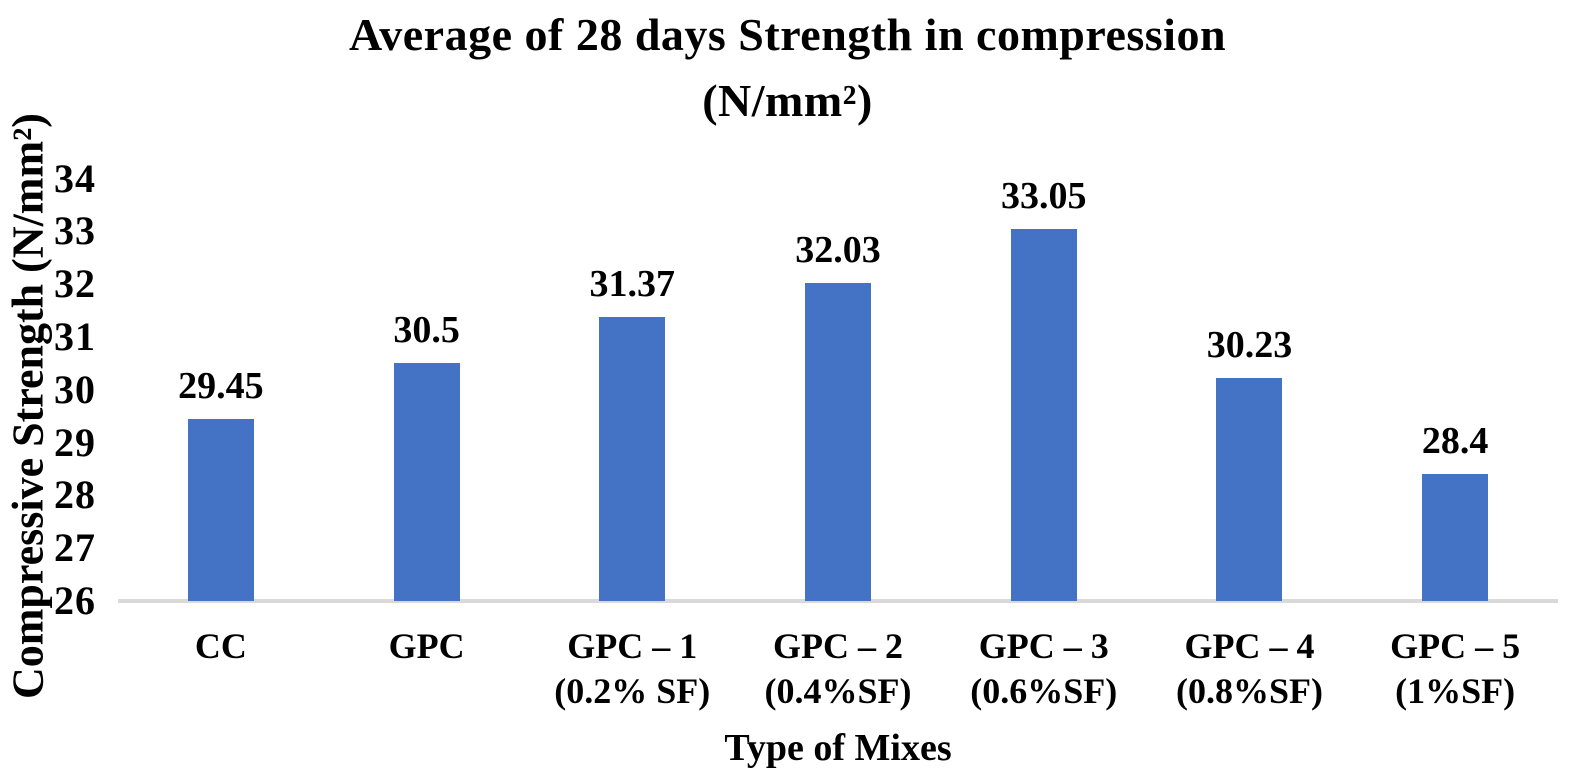 The height and width of the screenshot is (780, 1575). What do you see at coordinates (75, 442) in the screenshot?
I see `y-tick-label-29: 29` at bounding box center [75, 442].